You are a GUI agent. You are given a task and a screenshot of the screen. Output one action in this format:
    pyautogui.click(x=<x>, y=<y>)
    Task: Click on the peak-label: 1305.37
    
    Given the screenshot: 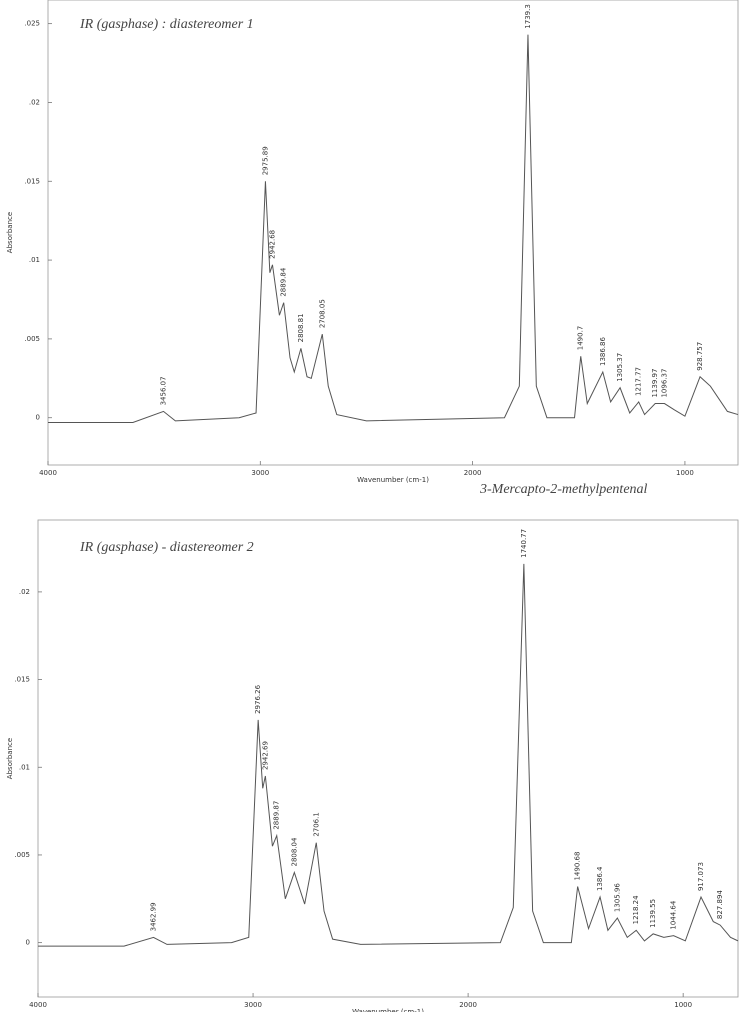 What is the action you would take?
    pyautogui.click(x=620, y=367)
    